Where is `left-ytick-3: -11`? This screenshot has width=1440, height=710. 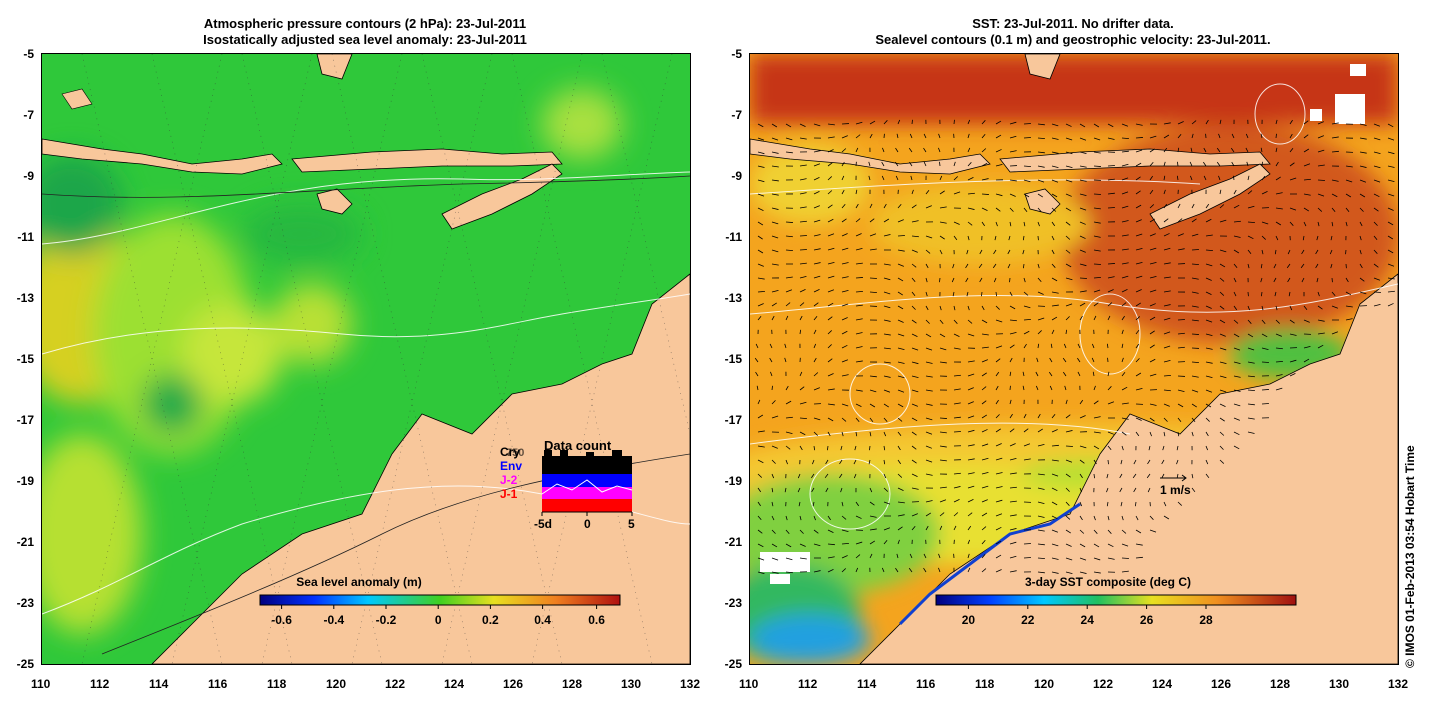
left-ytick-3: -11 is located at coordinates (25, 237).